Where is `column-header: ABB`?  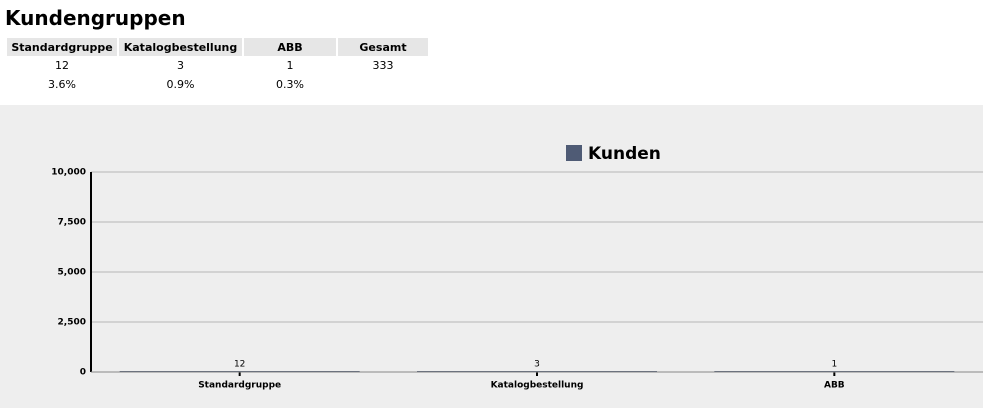
column-header: ABB is located at coordinates (290, 47).